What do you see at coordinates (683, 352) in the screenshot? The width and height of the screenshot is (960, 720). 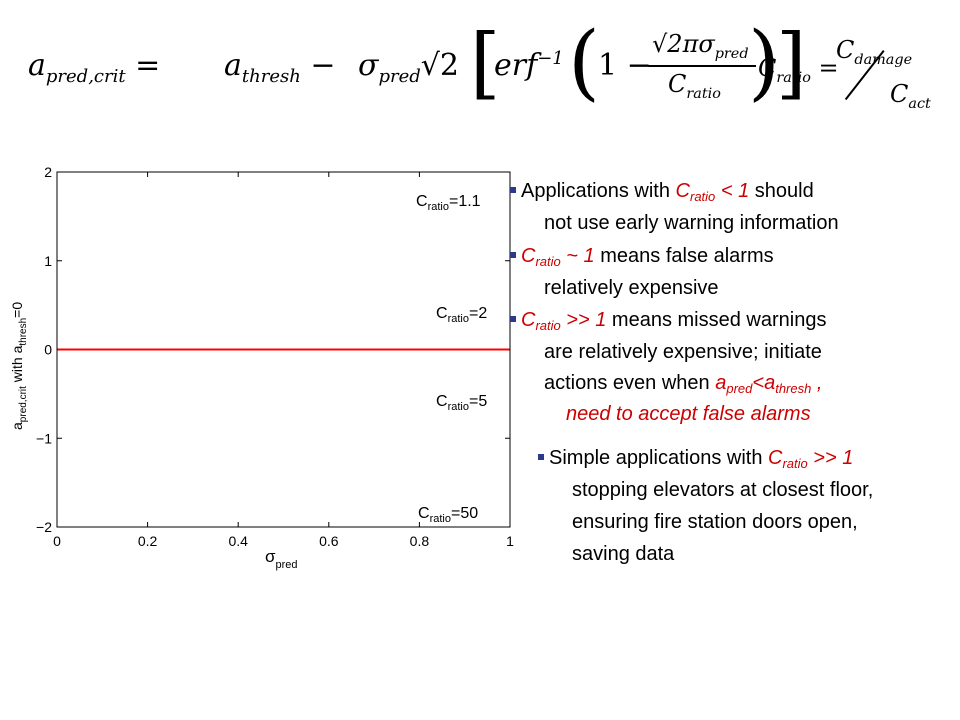 I see `bullet-3-line-2: are relatively expensive; initiate` at bounding box center [683, 352].